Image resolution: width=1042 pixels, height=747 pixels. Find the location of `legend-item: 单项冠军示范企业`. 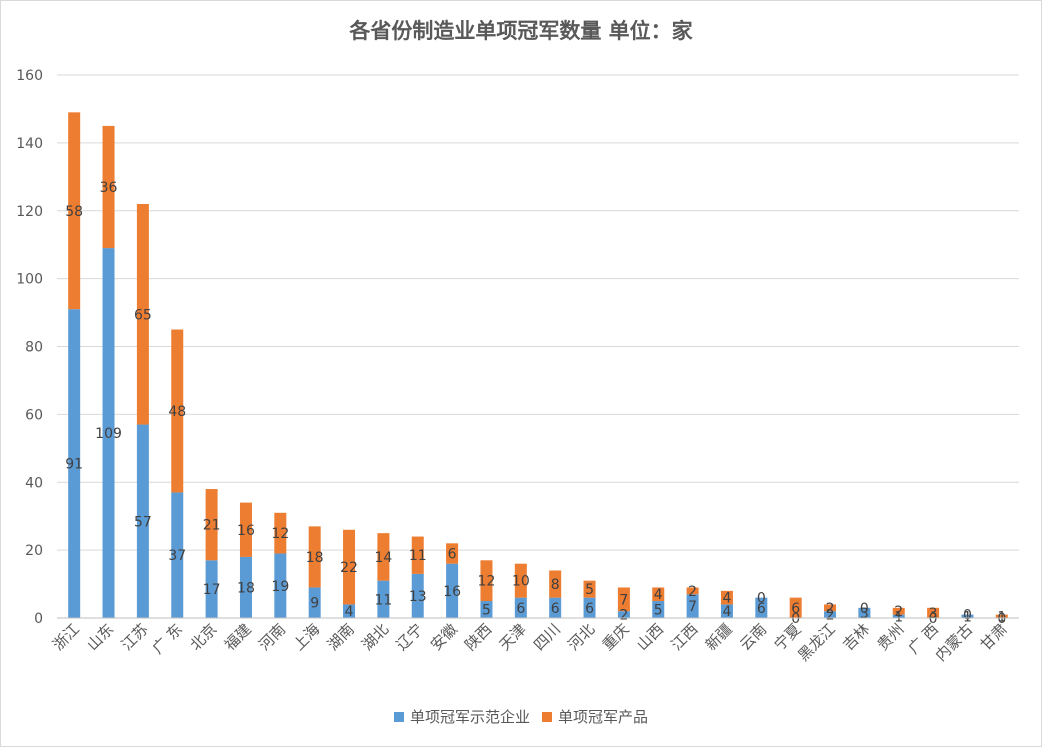

legend-item: 单项冠军示范企业 is located at coordinates (461, 716).